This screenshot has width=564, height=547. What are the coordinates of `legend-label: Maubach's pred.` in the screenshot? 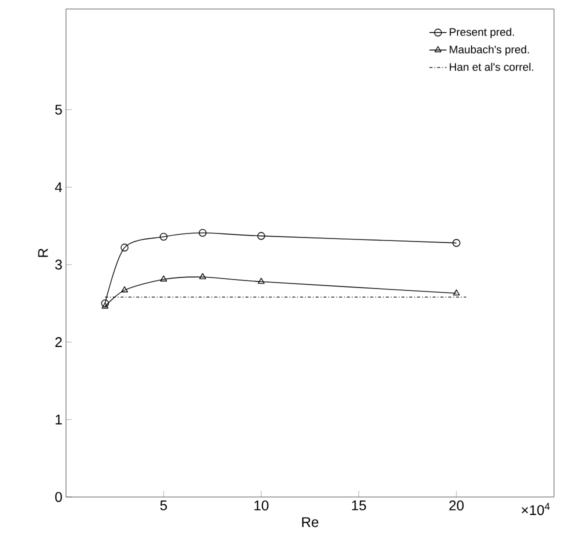 It's located at (489, 50).